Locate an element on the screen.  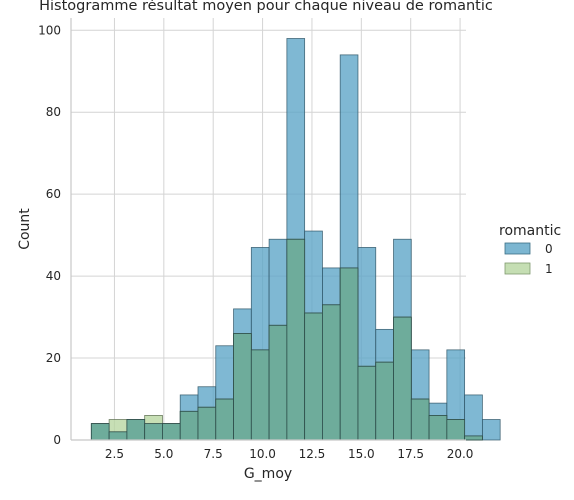
y-tick-label: 80 is located at coordinates (53, 112).